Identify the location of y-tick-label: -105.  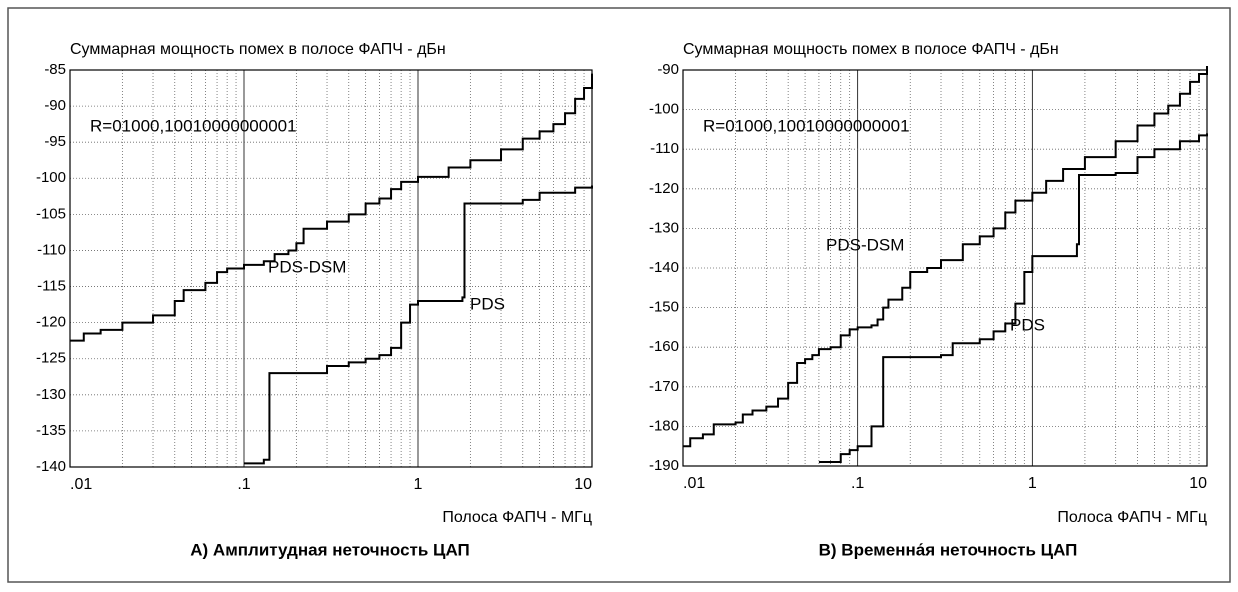
(51, 213).